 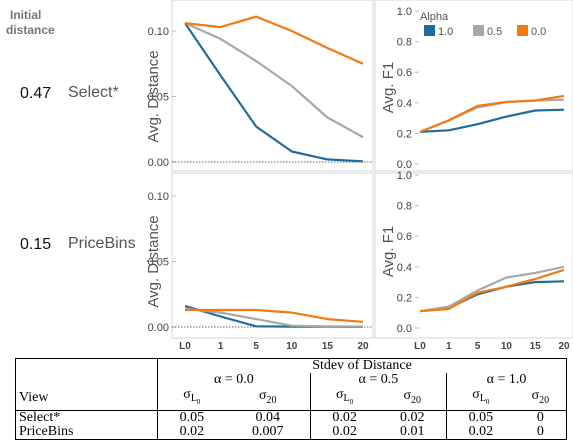 What do you see at coordinates (268, 417) in the screenshot?
I see `table-cell: 0.04` at bounding box center [268, 417].